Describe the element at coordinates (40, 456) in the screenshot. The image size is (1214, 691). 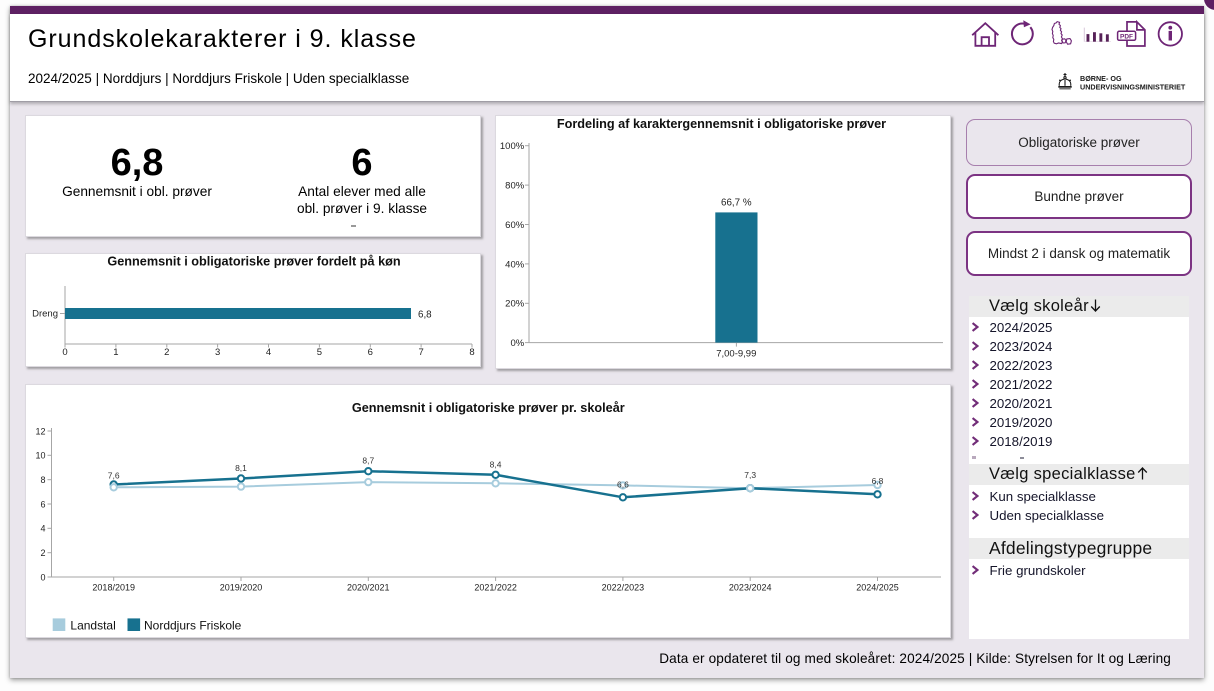
I see `svg-text: 10` at that location.